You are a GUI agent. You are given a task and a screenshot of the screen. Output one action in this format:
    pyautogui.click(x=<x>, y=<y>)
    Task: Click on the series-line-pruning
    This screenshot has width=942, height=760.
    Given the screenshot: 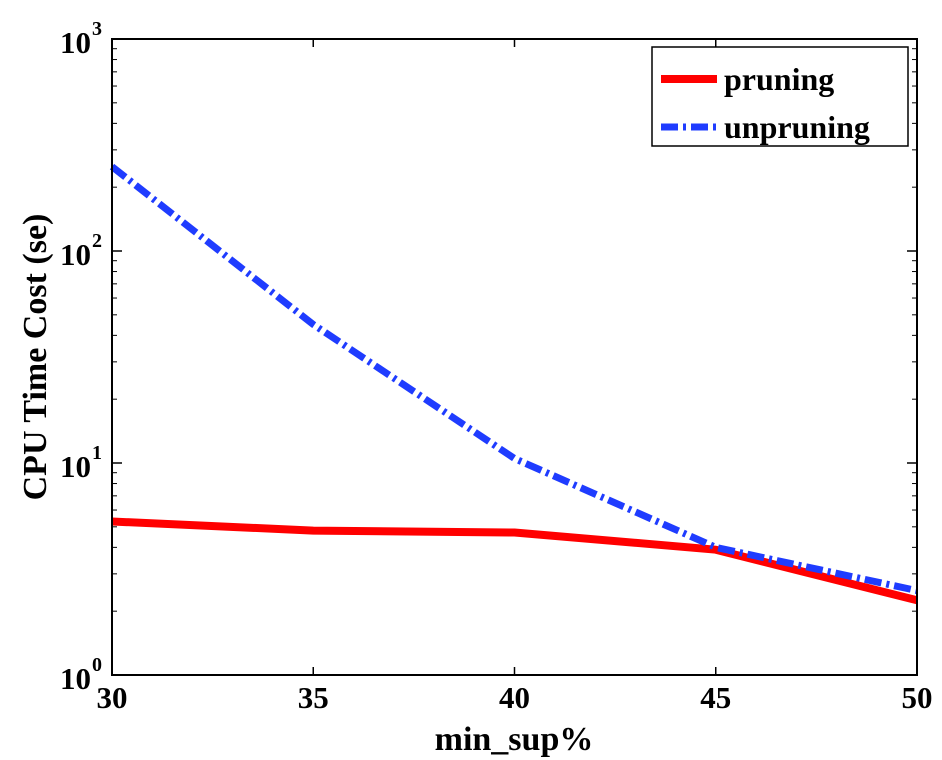 What is the action you would take?
    pyautogui.click(x=514, y=561)
    